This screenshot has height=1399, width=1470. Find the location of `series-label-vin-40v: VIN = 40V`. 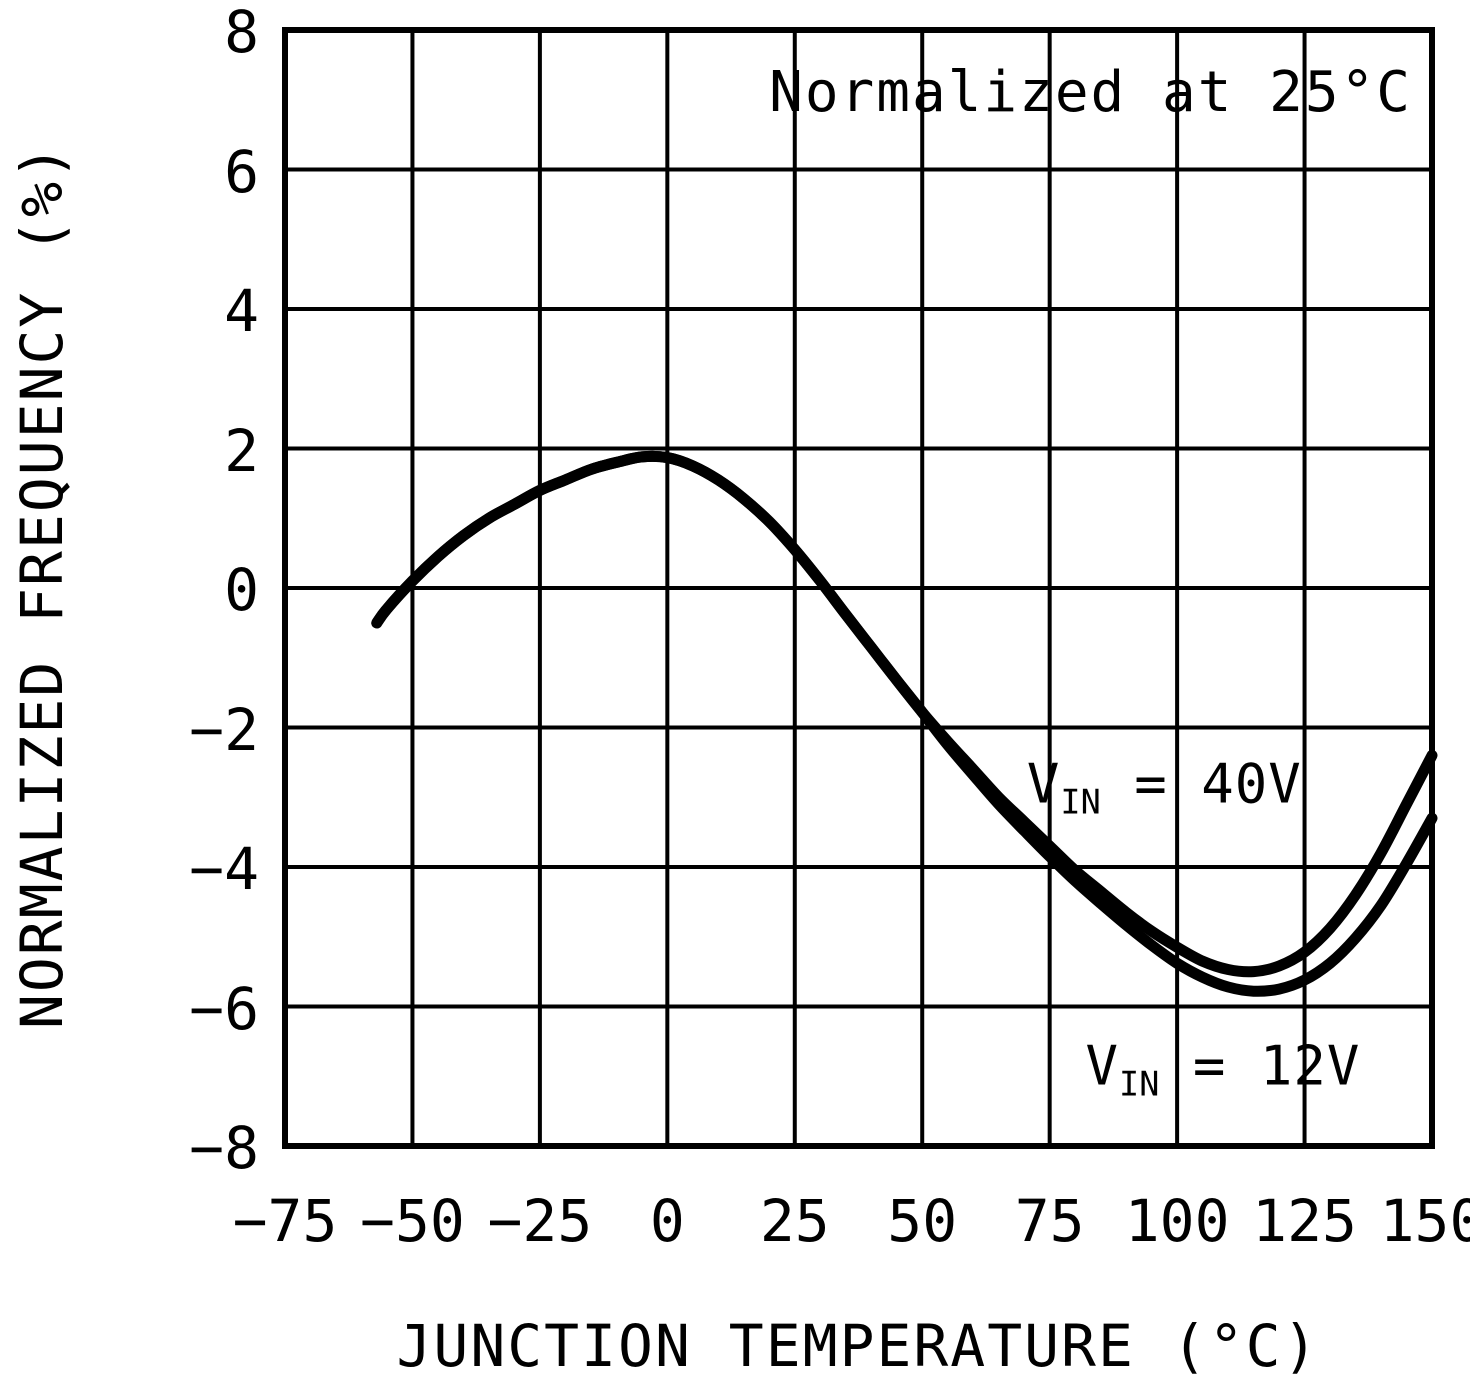

series-label-vin-40v: VIN = 40V is located at coordinates (1164, 786).